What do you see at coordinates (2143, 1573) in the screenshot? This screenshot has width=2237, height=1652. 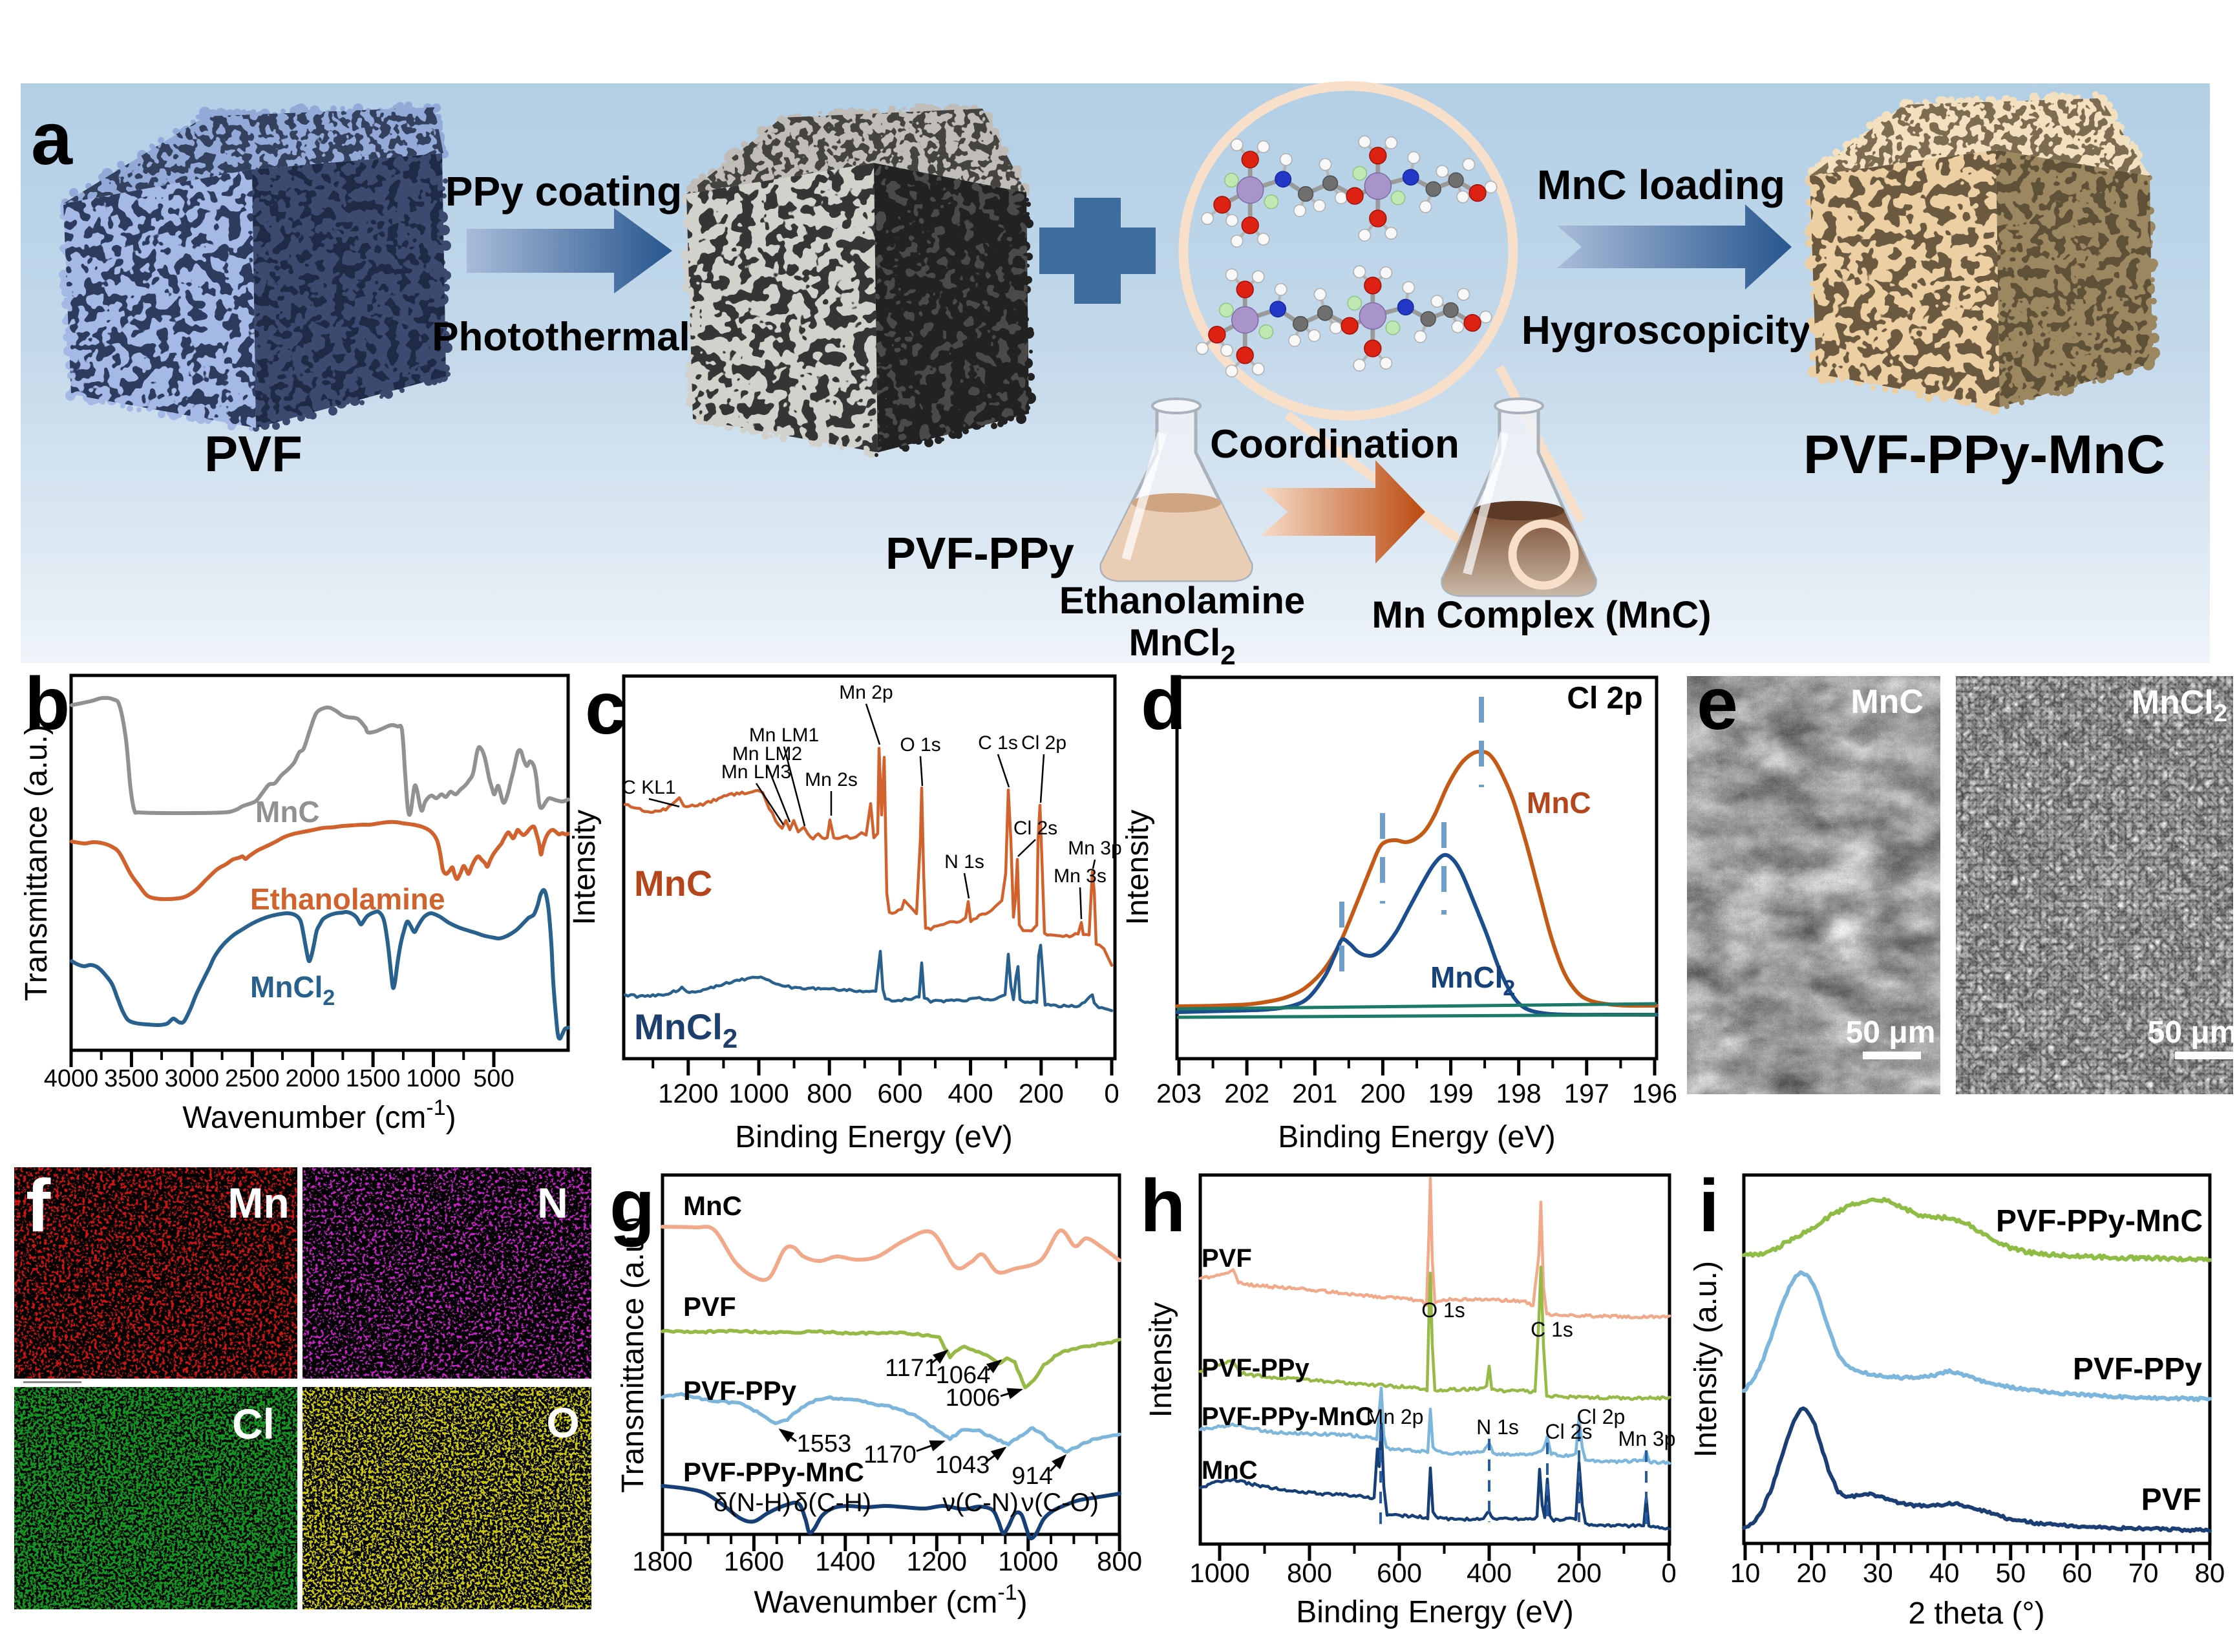 I see `svg-text: 70` at bounding box center [2143, 1573].